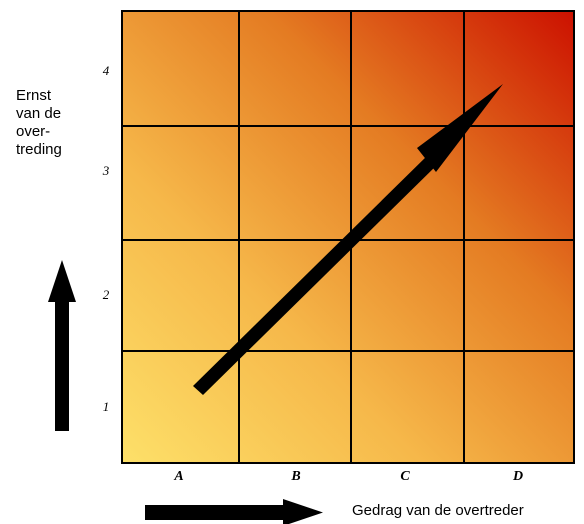 This screenshot has width=584, height=524. What do you see at coordinates (215, 512) in the screenshot?
I see `x-axis-arrow-shaft` at bounding box center [215, 512].